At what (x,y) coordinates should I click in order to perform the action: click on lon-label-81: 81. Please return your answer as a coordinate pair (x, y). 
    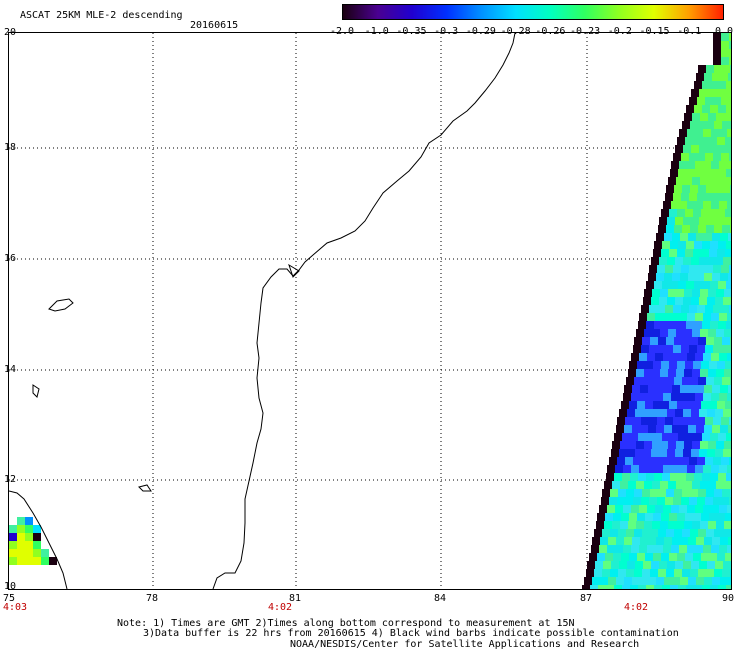
    Looking at the image, I should click on (295, 598).